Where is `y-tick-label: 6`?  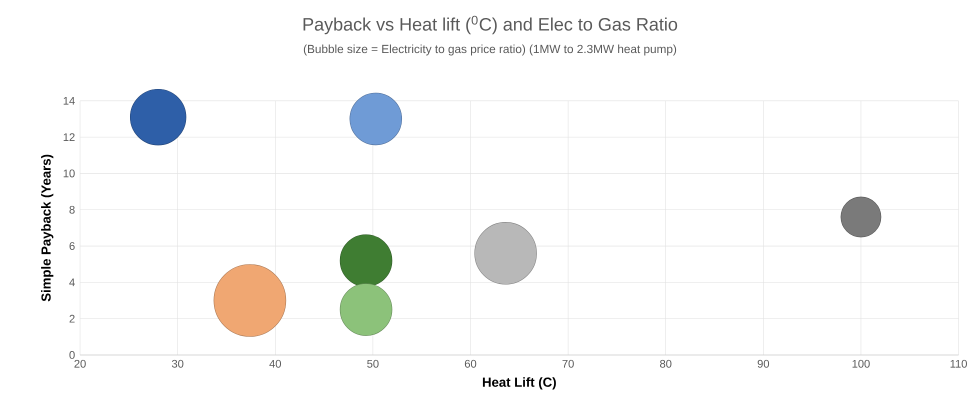
y-tick-label: 6 is located at coordinates (72, 246).